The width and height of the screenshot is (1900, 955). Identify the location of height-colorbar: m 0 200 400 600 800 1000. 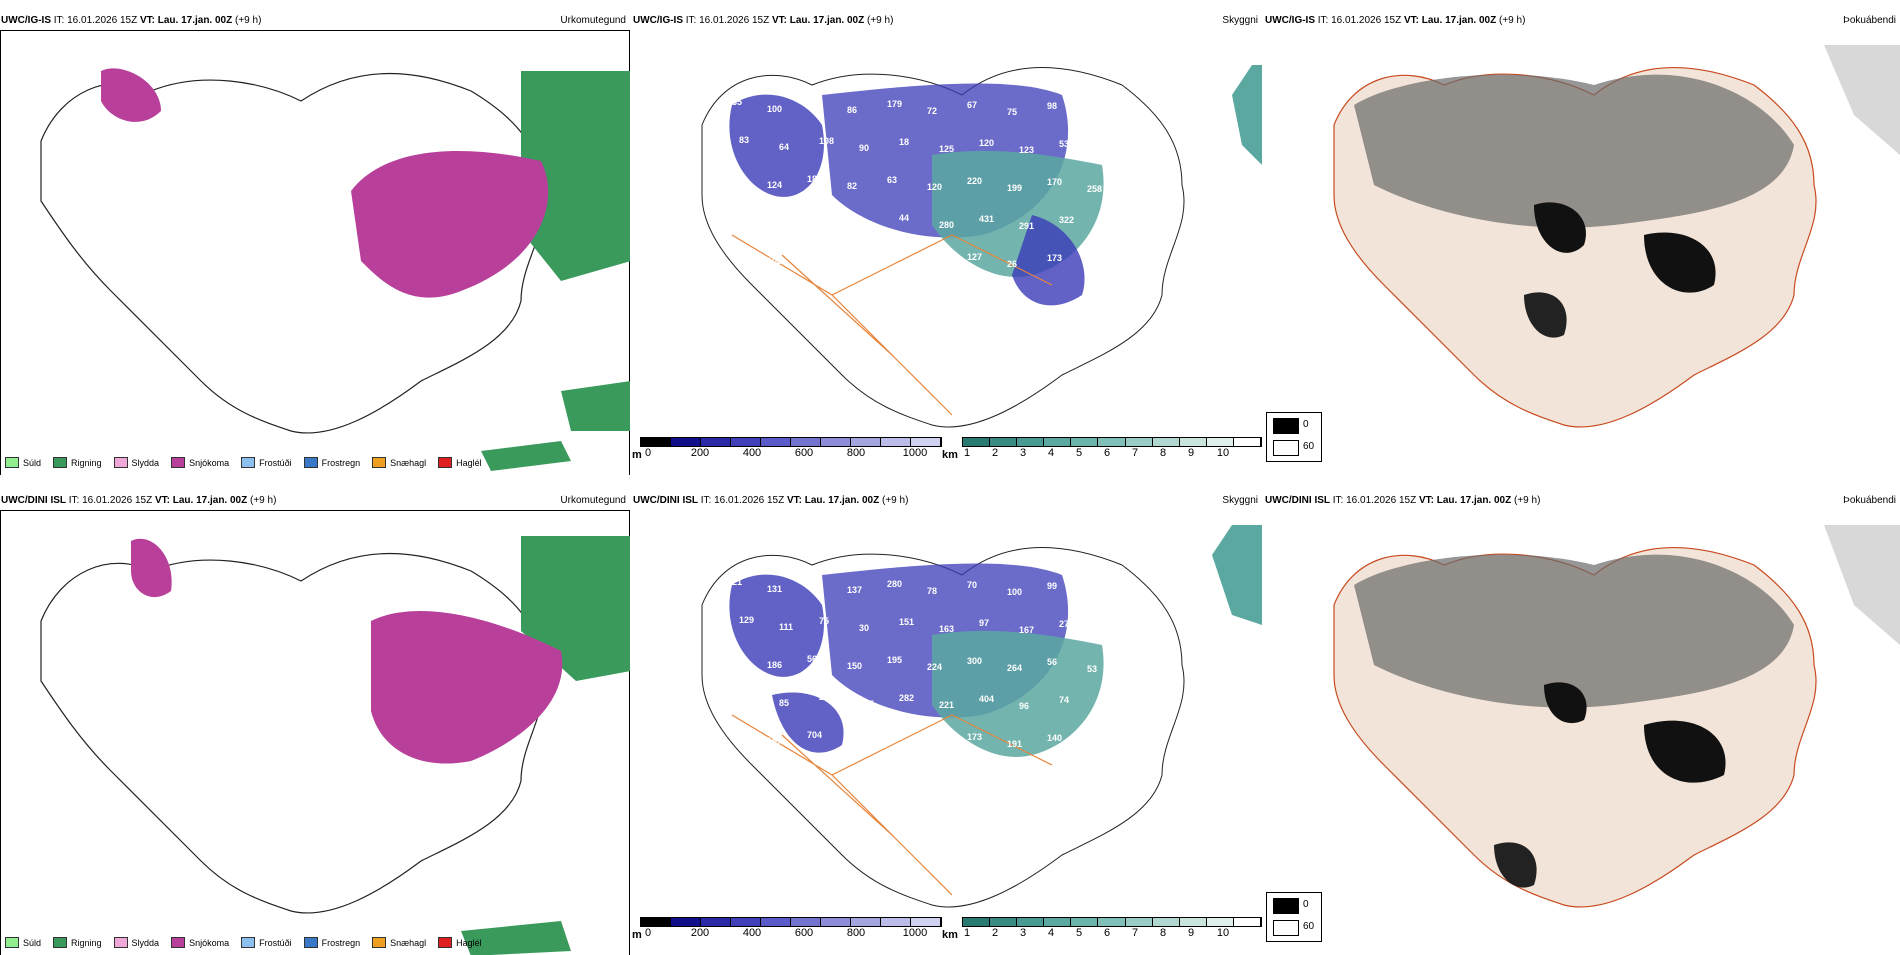
(787, 449).